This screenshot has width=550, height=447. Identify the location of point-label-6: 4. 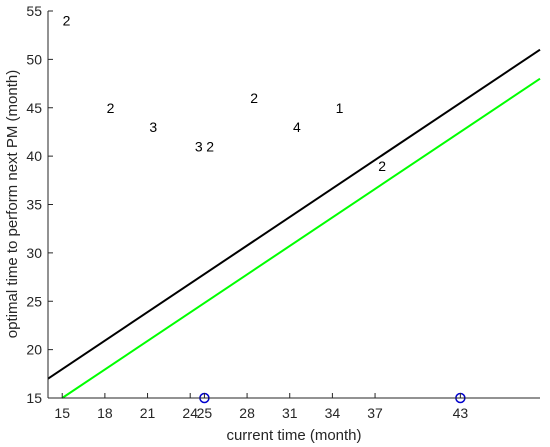
(297, 127).